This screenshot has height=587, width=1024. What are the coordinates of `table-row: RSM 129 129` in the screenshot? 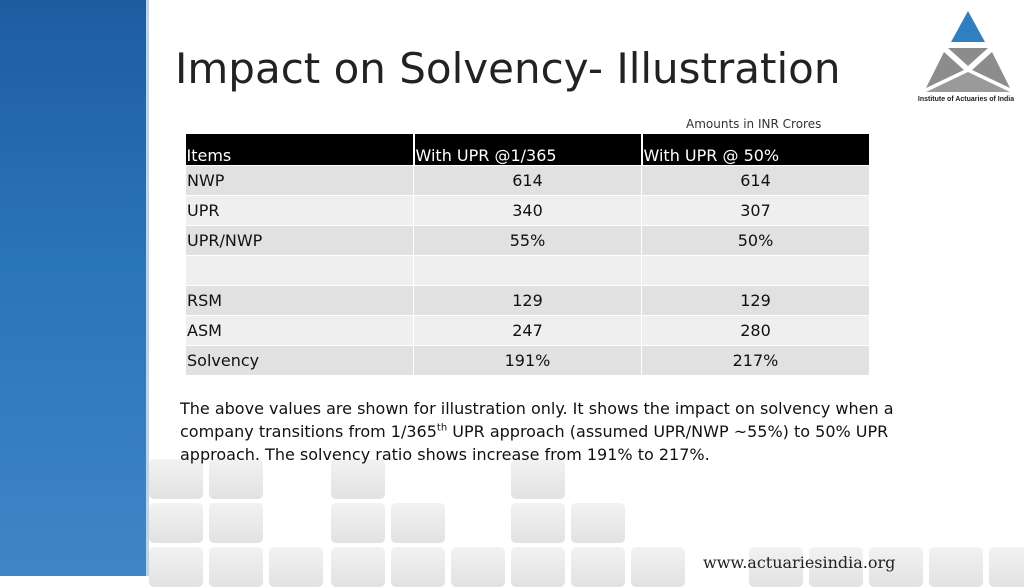 It's located at (527, 300).